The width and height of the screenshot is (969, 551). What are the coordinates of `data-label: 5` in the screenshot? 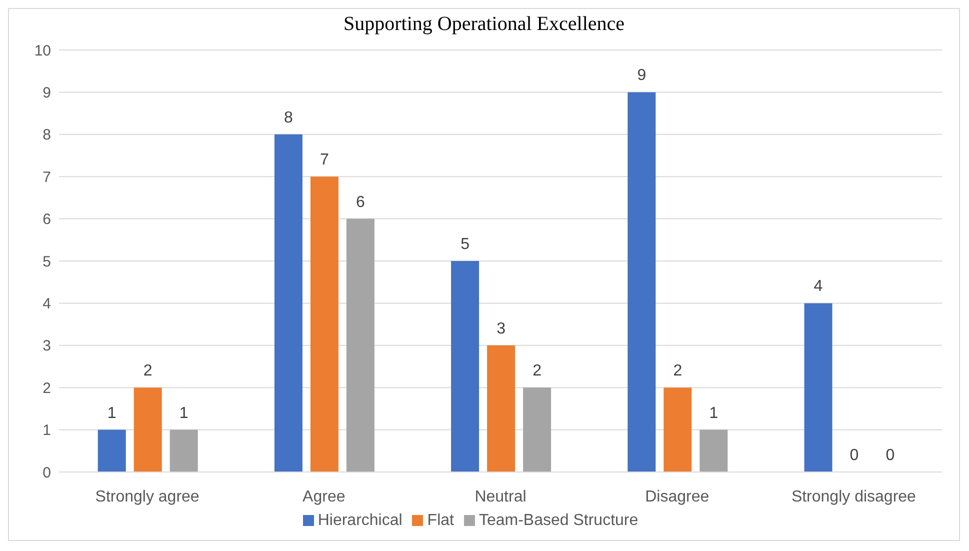 It's located at (465, 244).